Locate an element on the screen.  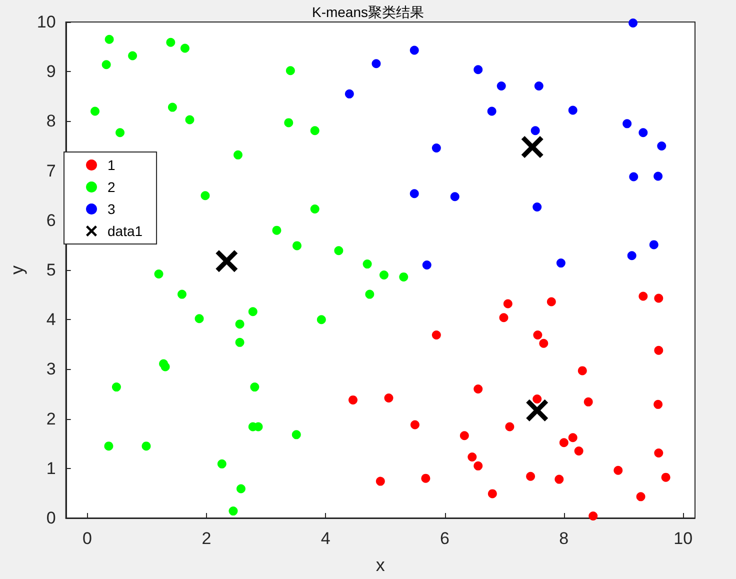
y-tick-label: 9 is located at coordinates (51, 72).